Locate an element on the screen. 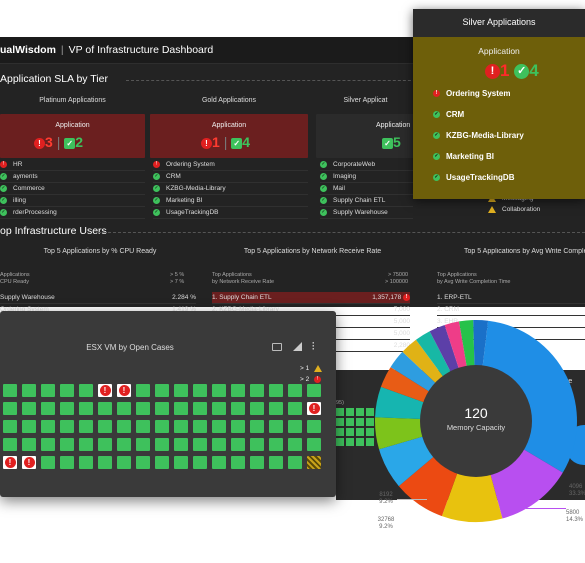 The image size is (585, 563). list-item: ✓ ayments is located at coordinates (72, 177).